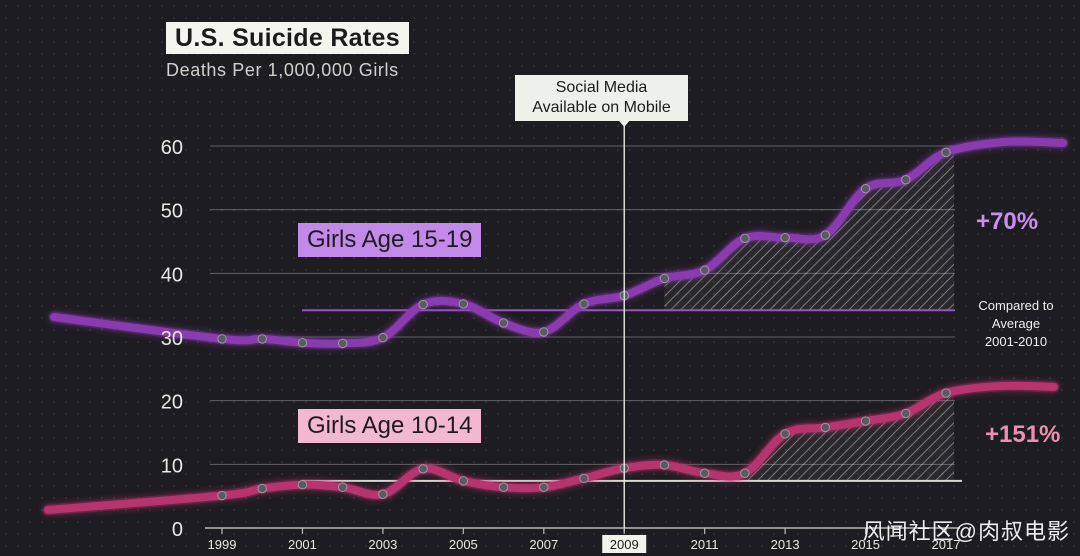  What do you see at coordinates (390, 240) in the screenshot?
I see `series-label-girls-15-19: Girls Age 15-19` at bounding box center [390, 240].